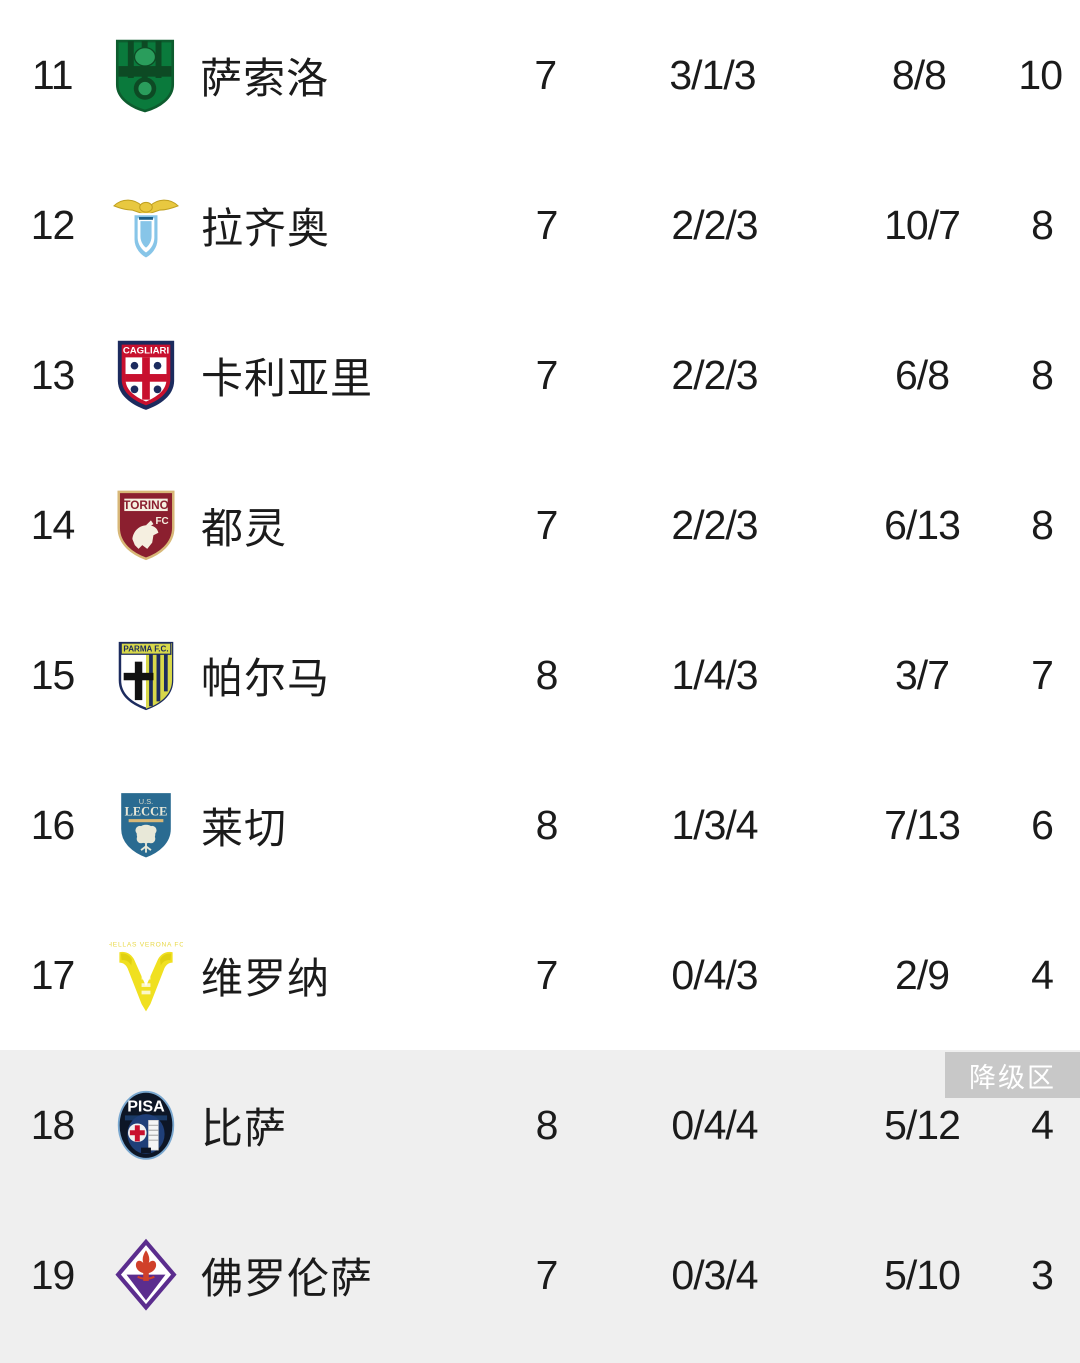 This screenshot has height=1363, width=1080. I want to click on points-cell: 7, so click(1042, 674).